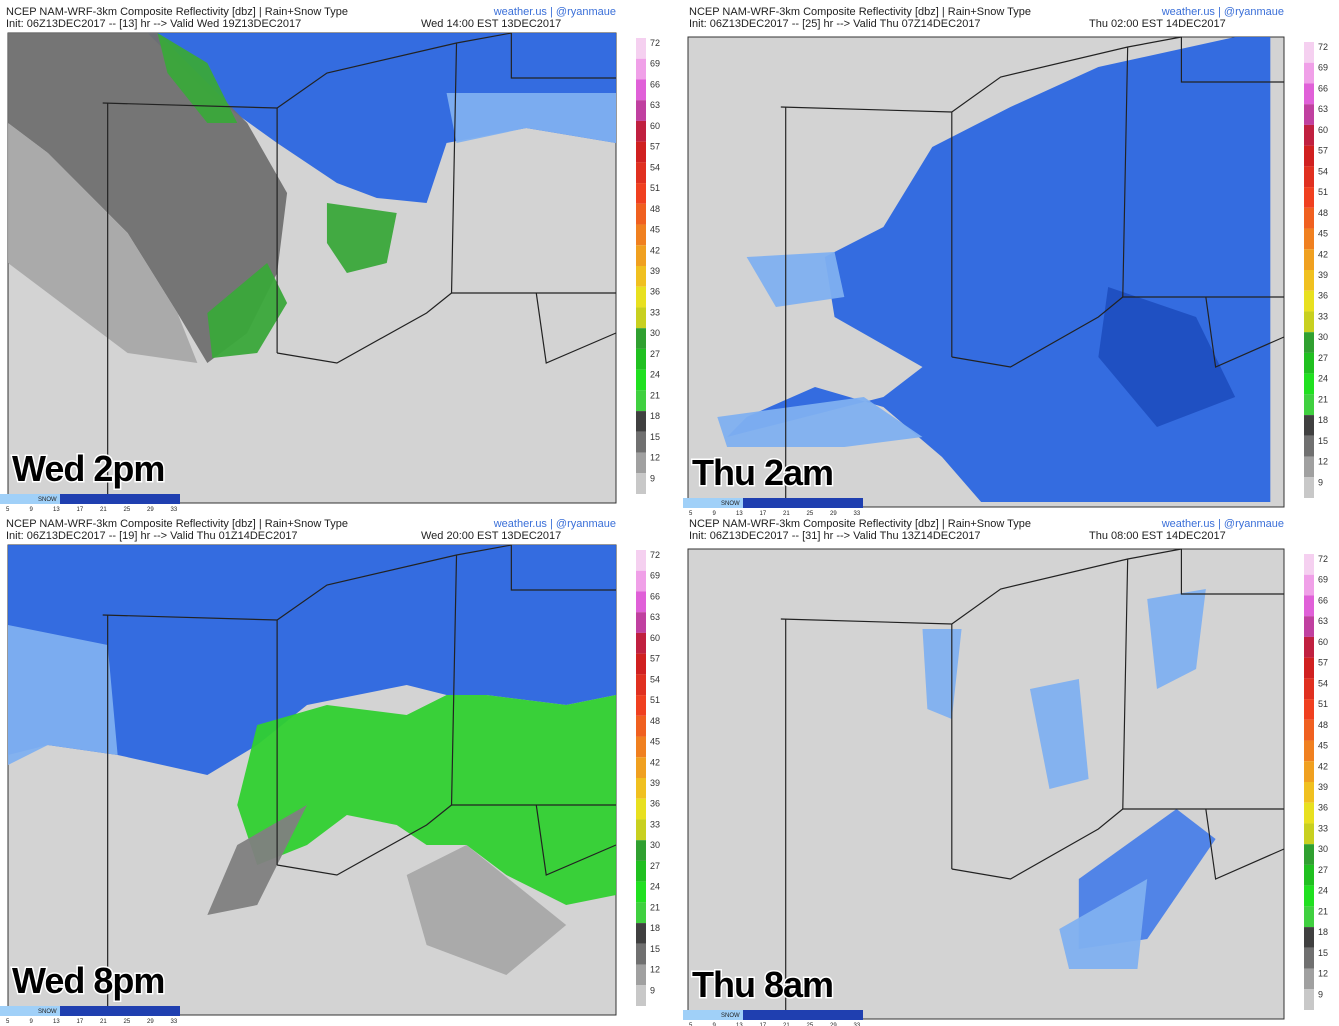  What do you see at coordinates (655, 126) in the screenshot?
I see `colorbar-tick: 60` at bounding box center [655, 126].